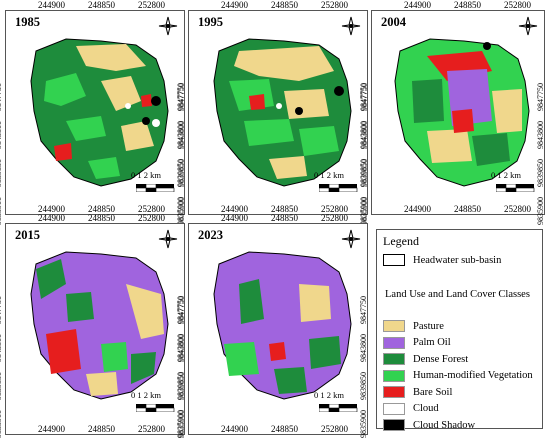  I want to click on legend-class-row: Palm Oil, so click(417, 343).